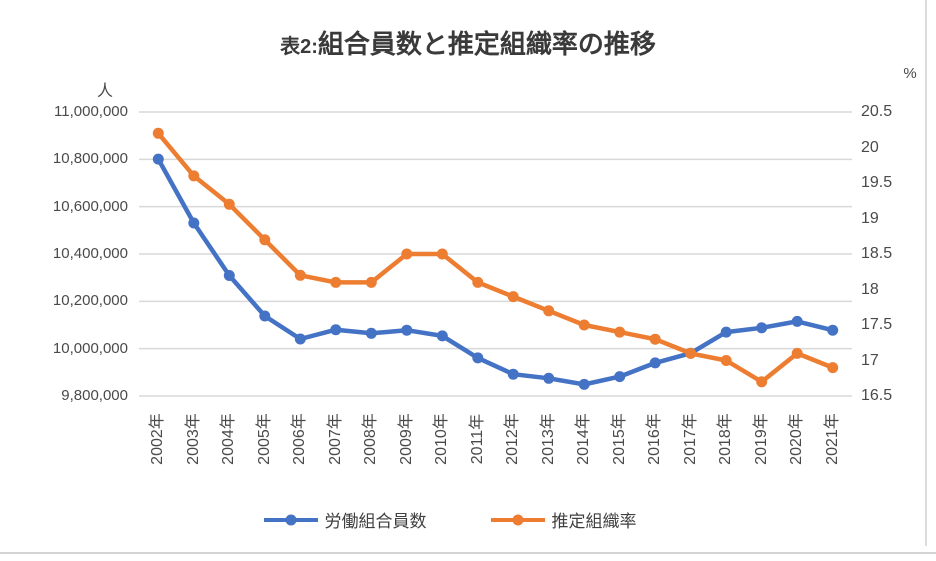 This screenshot has width=936, height=561. What do you see at coordinates (877, 324) in the screenshot?
I see `right-axis-tick: 17.5` at bounding box center [877, 324].